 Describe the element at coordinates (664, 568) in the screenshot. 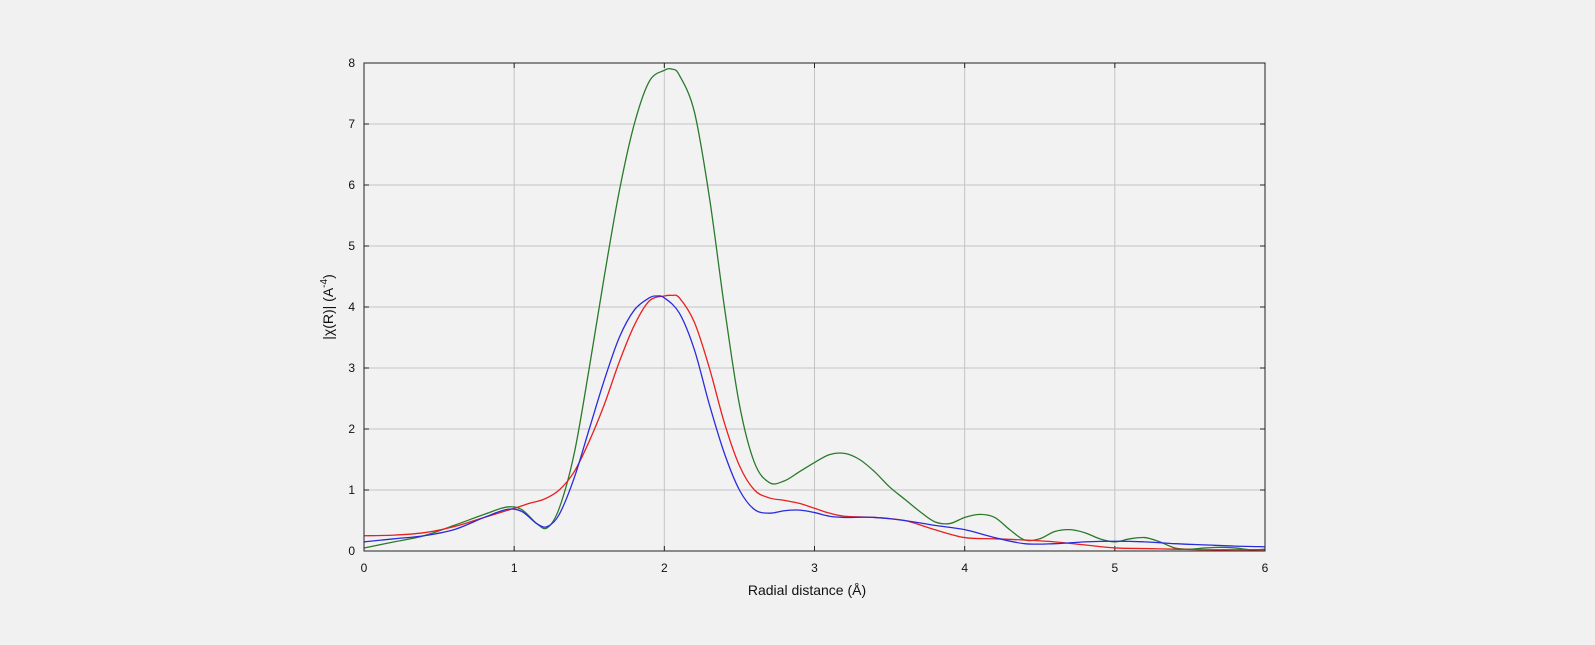

I see `x-tick-label: 2` at that location.